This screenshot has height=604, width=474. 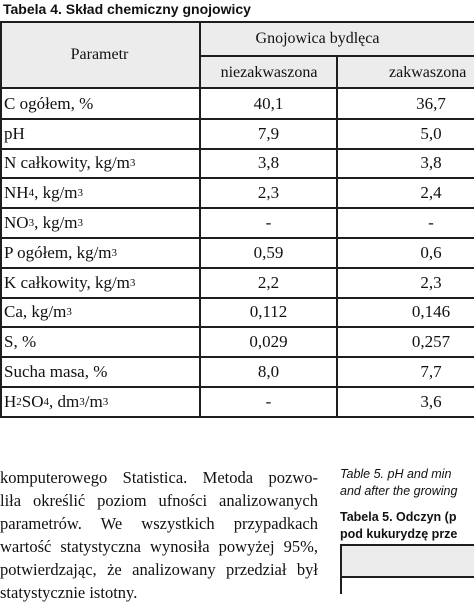 What do you see at coordinates (407, 577) in the screenshot?
I see `table5-header-rule` at bounding box center [407, 577].